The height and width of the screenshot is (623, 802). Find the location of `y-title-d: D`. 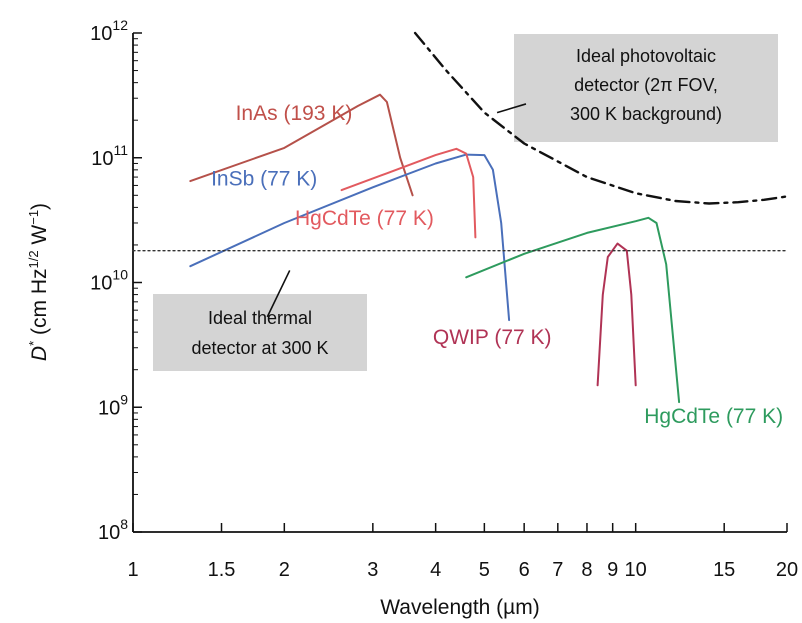

y-title-d: D is located at coordinates (39, 353).